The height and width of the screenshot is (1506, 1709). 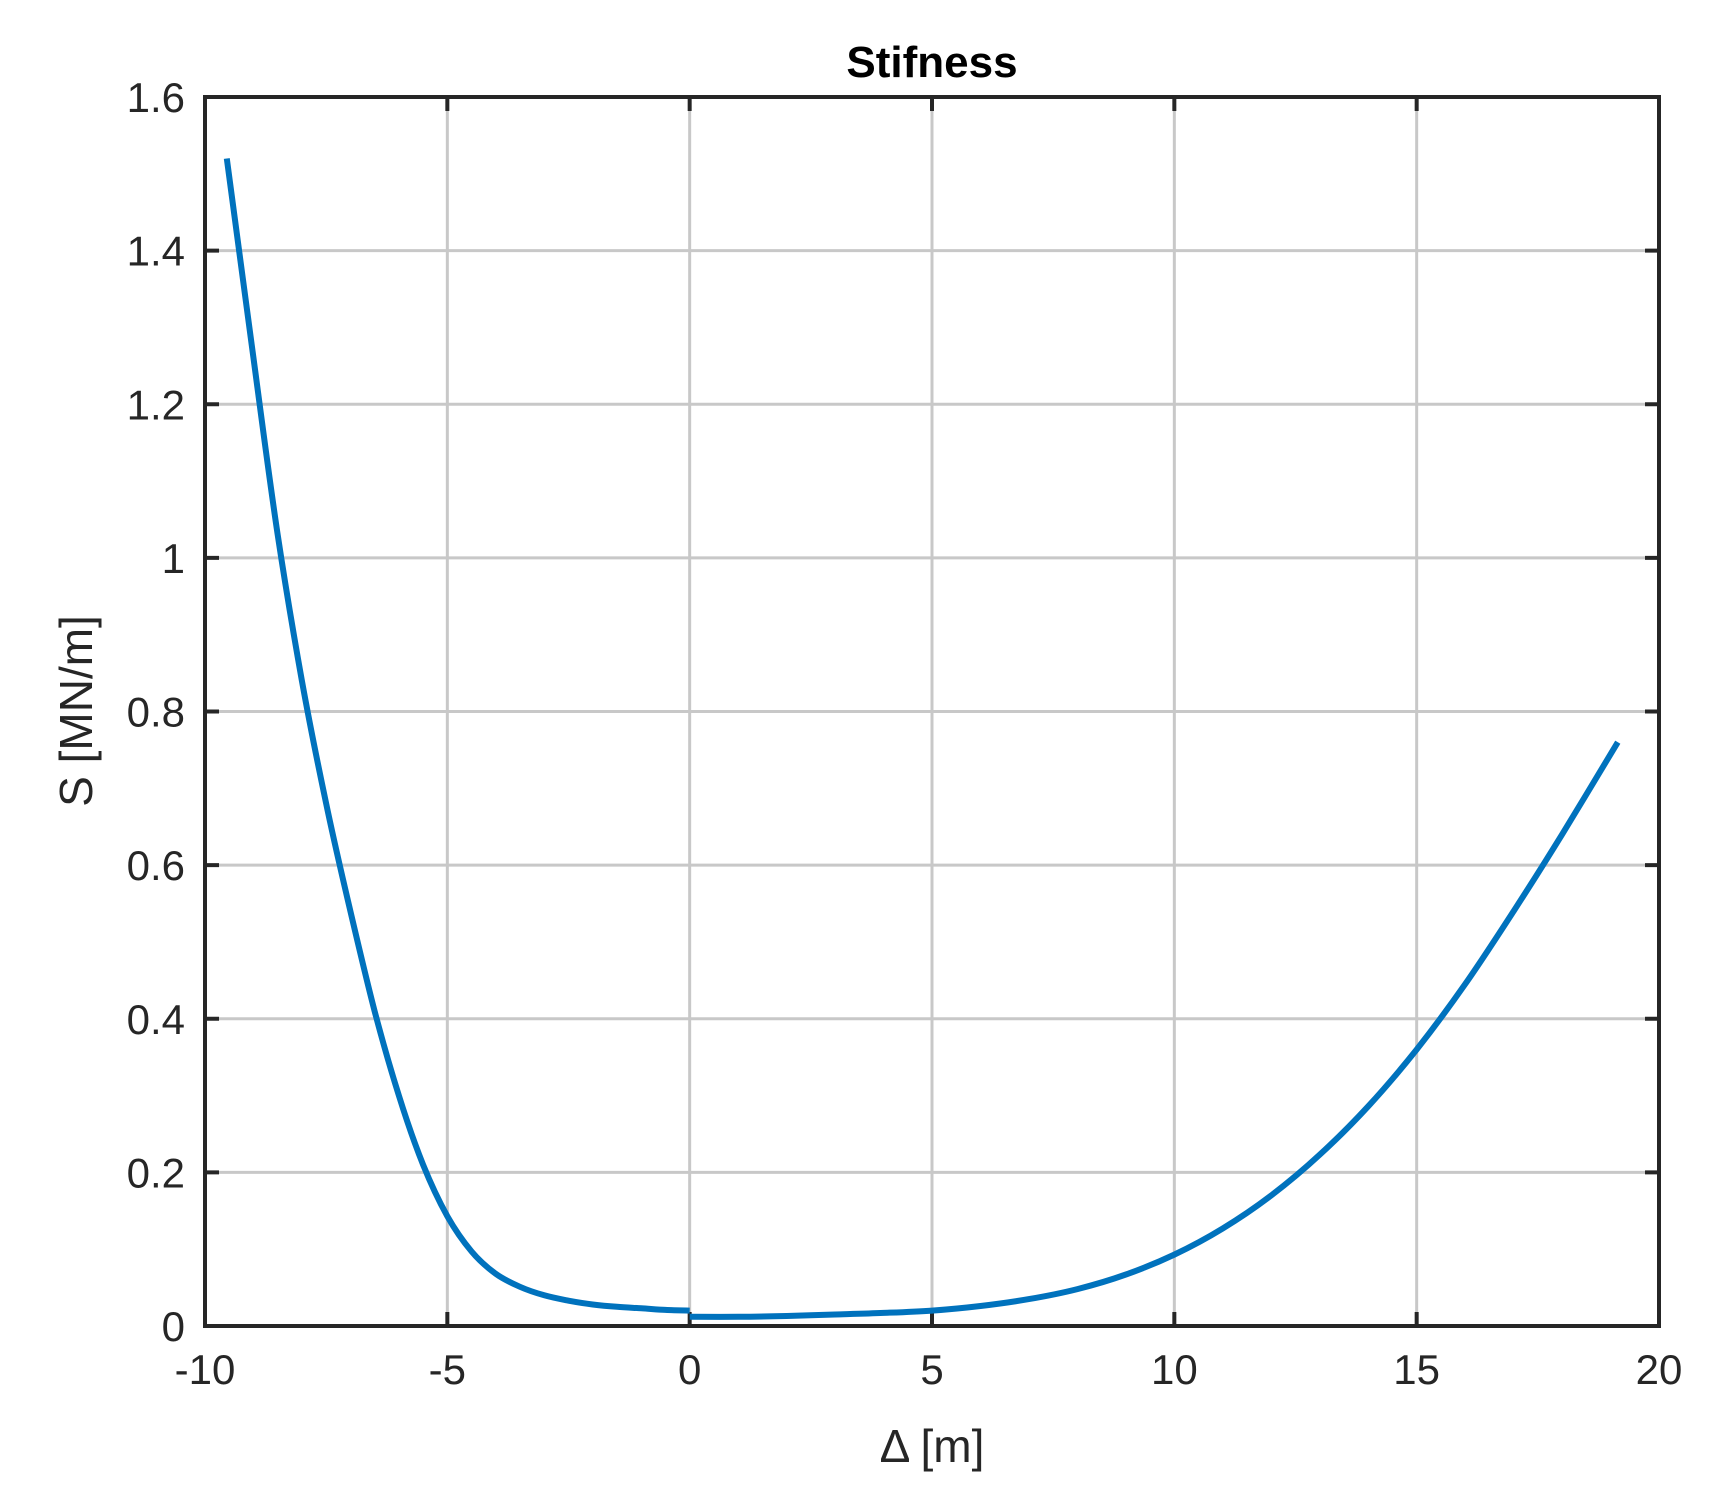 What do you see at coordinates (1174, 1369) in the screenshot?
I see `x-tick-label: 10` at bounding box center [1174, 1369].